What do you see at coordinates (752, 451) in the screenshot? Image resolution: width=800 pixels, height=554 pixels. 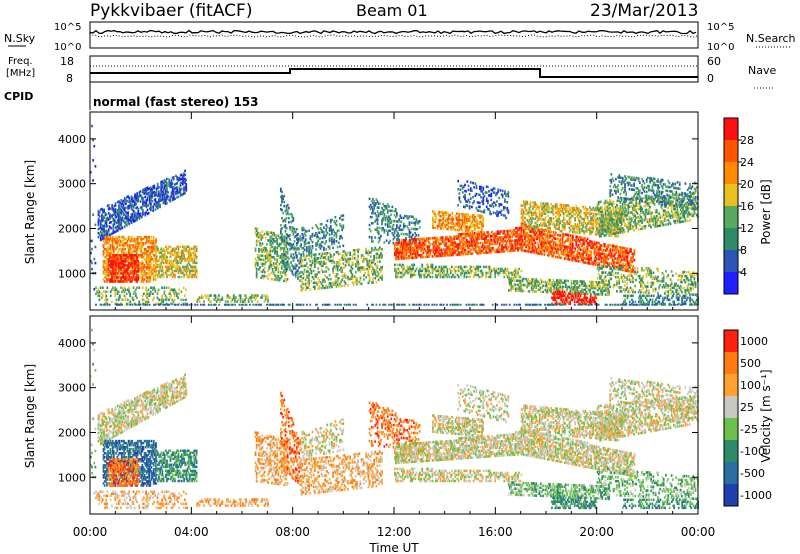 I see `velocity-colorbar-tick: -100` at bounding box center [752, 451].